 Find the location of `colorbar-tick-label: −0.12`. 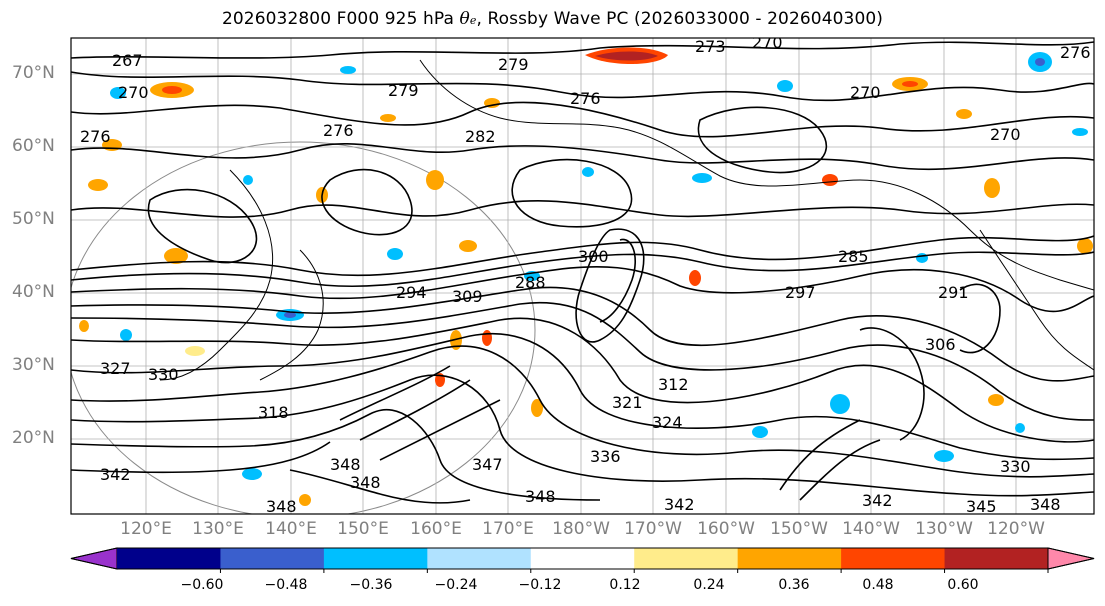

colorbar-tick-label: −0.12 is located at coordinates (540, 585).